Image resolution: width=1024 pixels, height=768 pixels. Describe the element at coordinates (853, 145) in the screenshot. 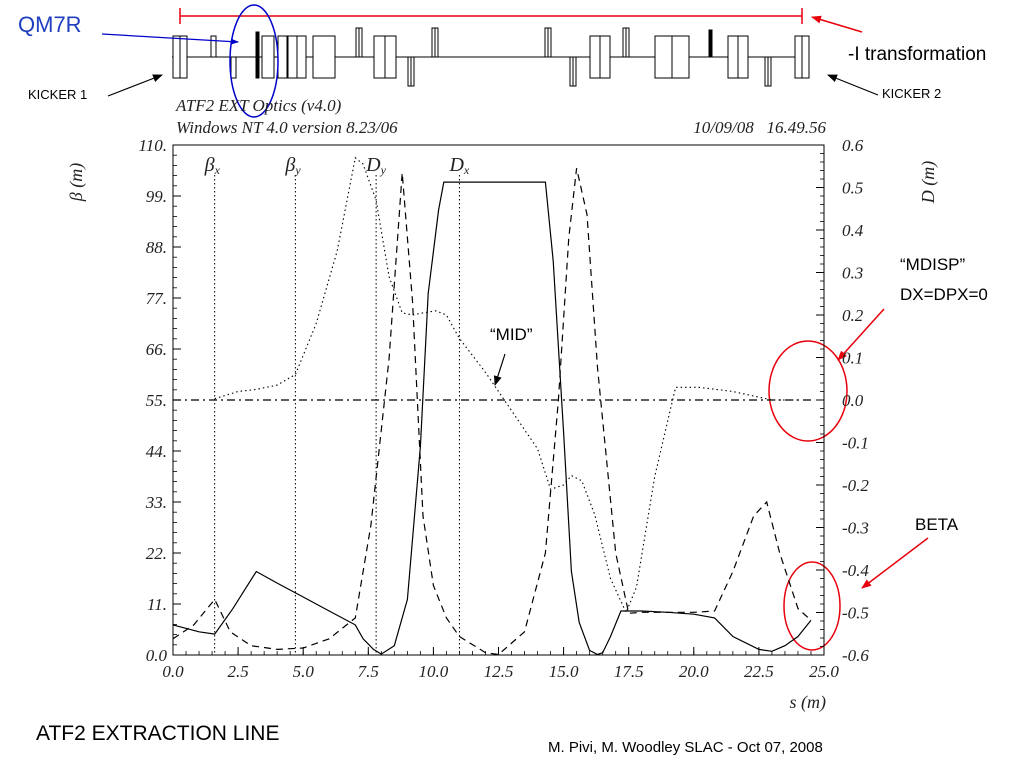

I see `y-right-tick-label: 0.6` at that location.